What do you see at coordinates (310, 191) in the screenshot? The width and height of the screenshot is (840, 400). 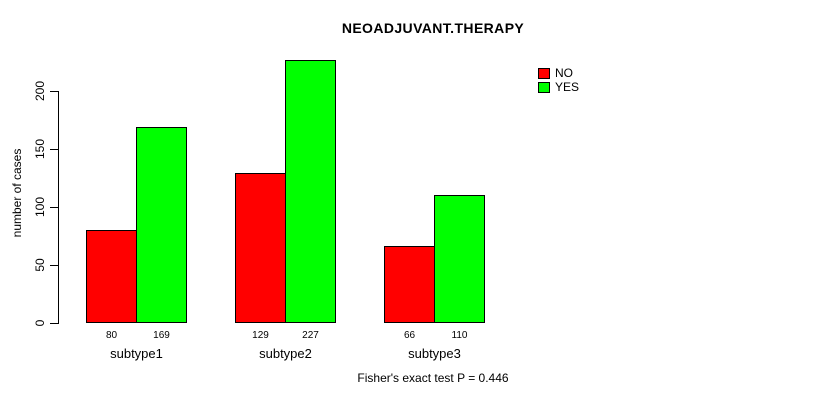 I see `bar-subtype2-yes` at bounding box center [310, 191].